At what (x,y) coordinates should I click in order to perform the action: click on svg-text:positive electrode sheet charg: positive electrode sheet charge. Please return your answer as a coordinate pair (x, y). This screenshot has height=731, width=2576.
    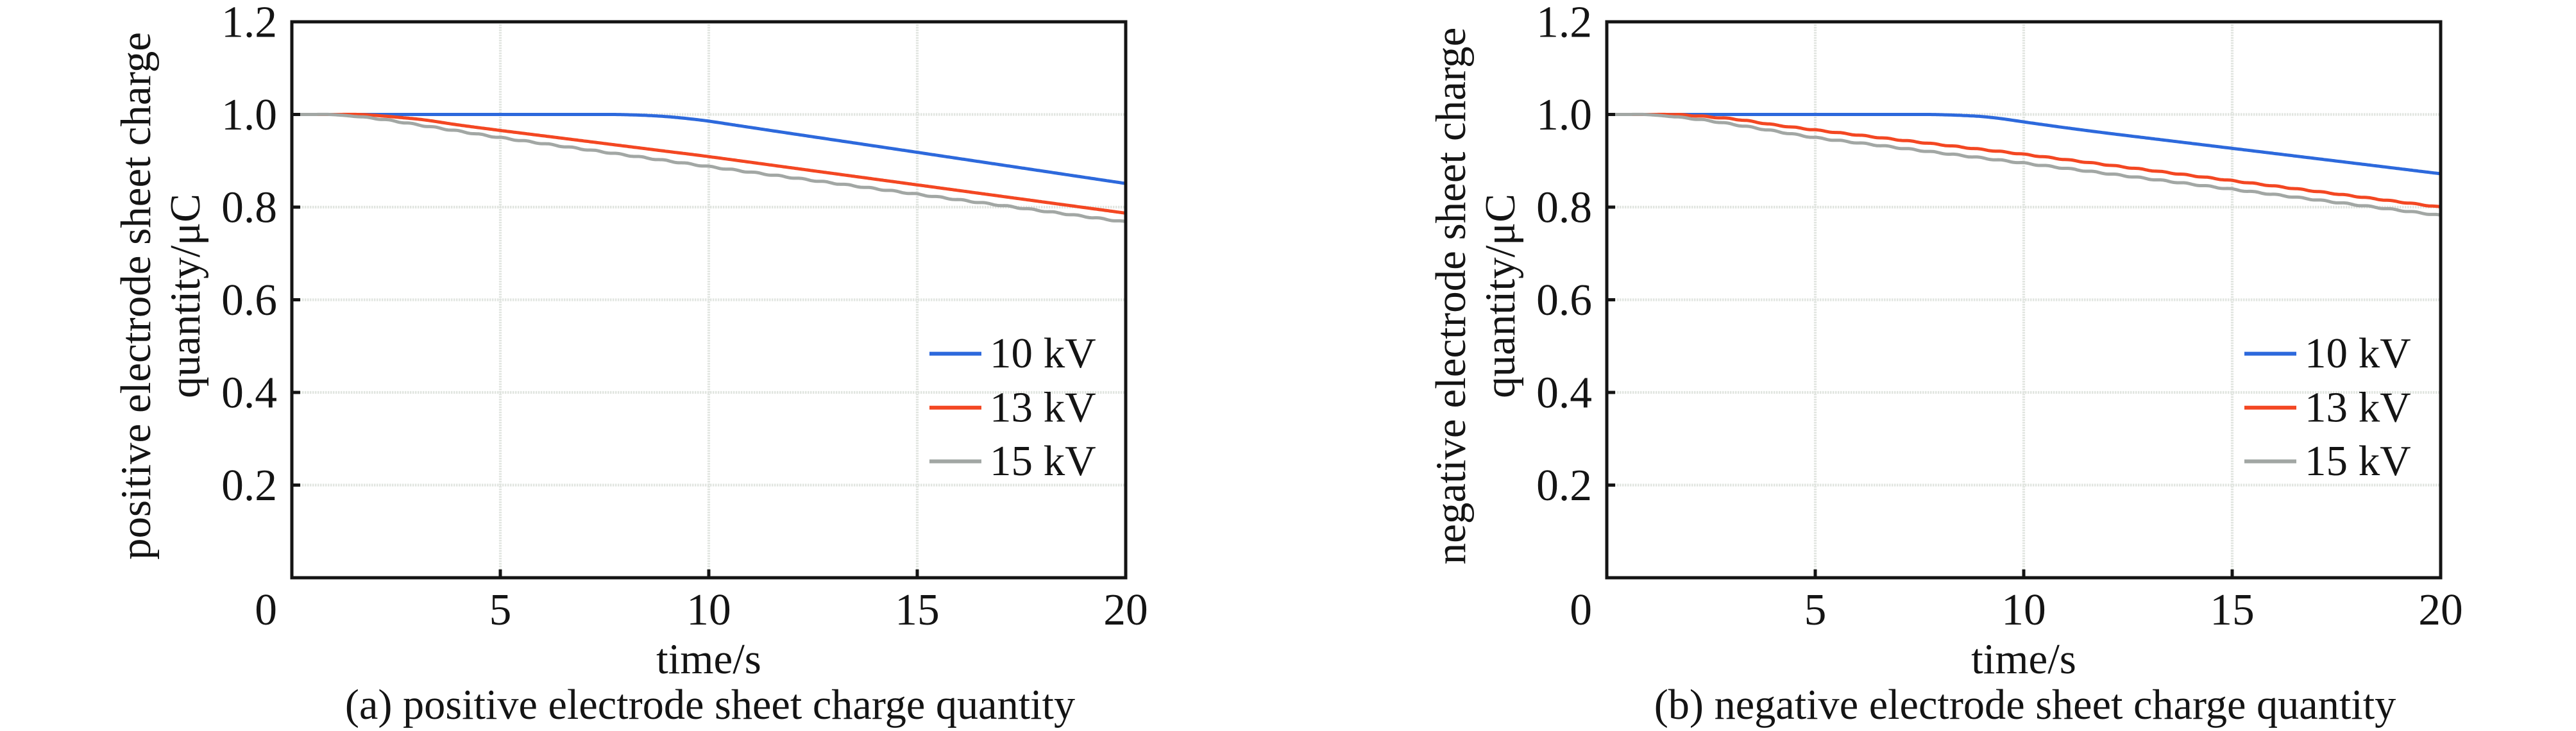
    Looking at the image, I should click on (136, 296).